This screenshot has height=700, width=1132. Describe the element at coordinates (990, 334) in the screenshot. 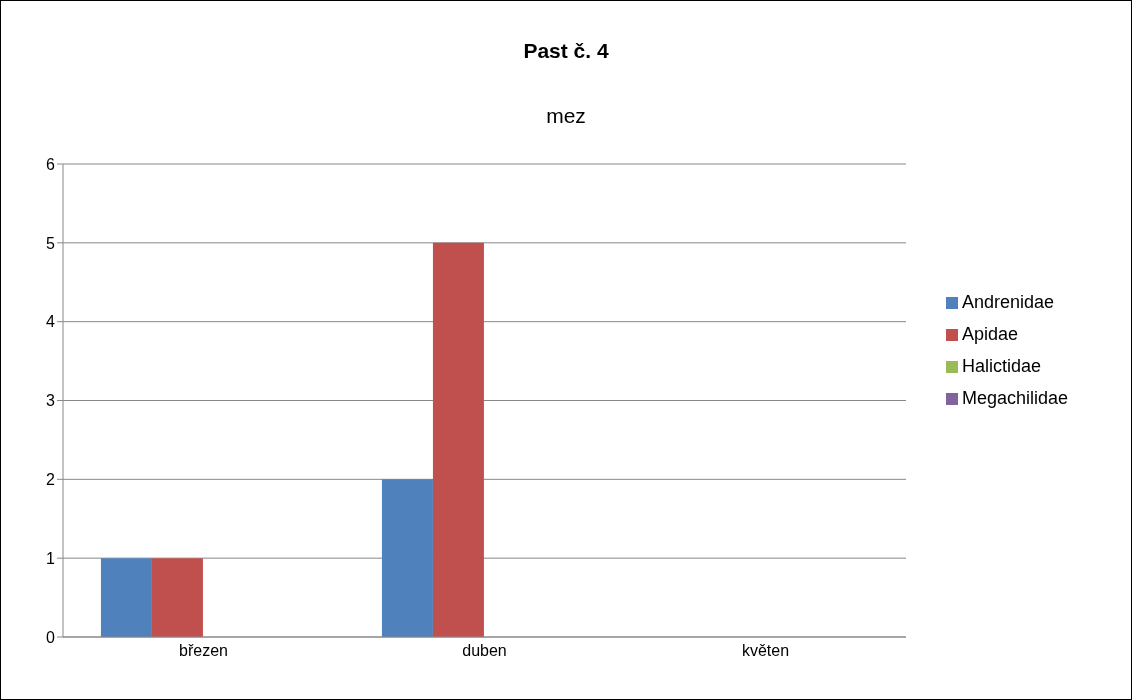

I see `legend-label: Apidae` at that location.